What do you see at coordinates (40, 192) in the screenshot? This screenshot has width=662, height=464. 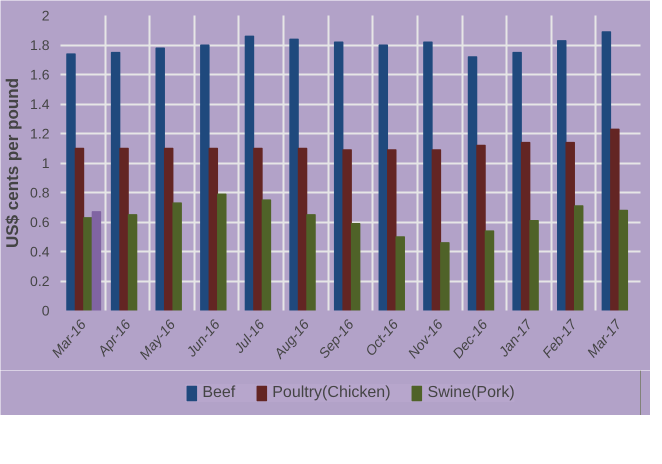 I see `y-tick-label: 0.8` at bounding box center [40, 192].